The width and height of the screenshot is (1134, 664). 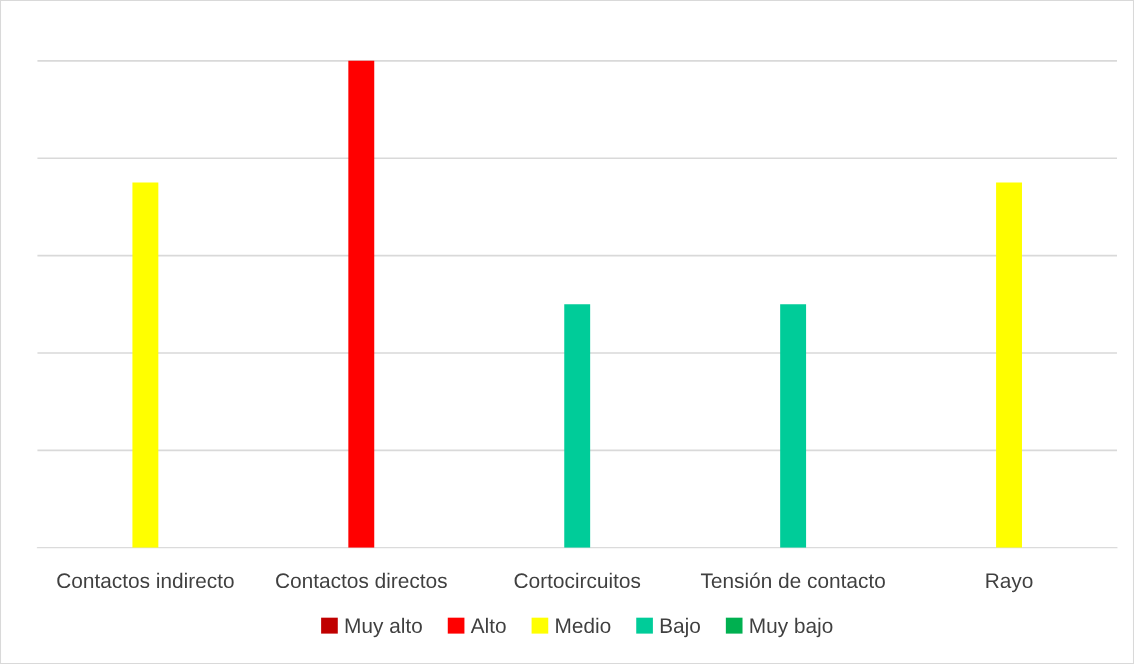 I want to click on x-tick-label: Contactos indirecto, so click(x=145, y=580).